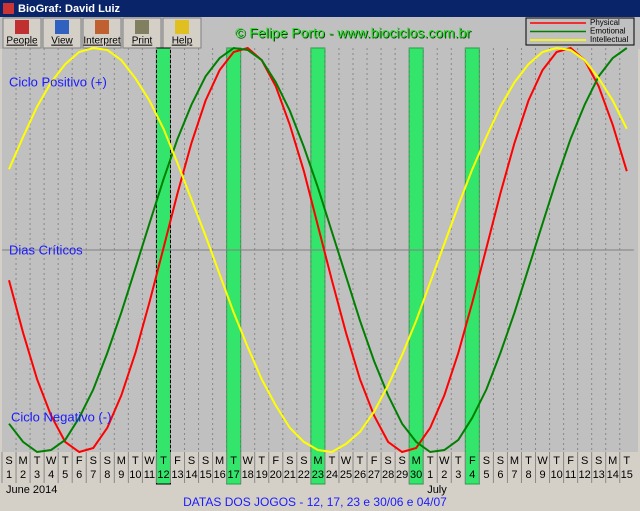 This screenshot has width=640, height=511. What do you see at coordinates (402, 475) in the screenshot?
I see `day-label: 29` at bounding box center [402, 475].